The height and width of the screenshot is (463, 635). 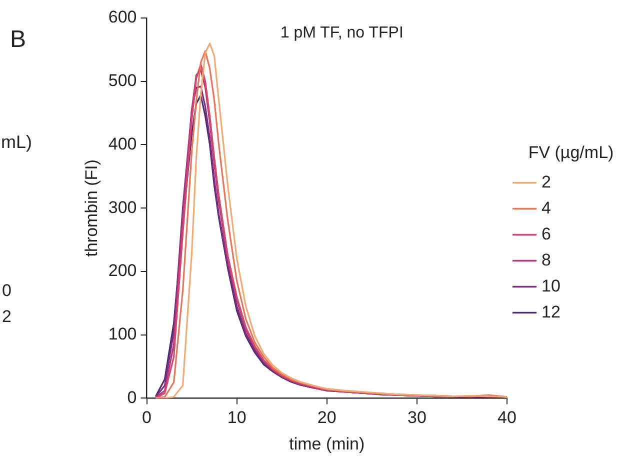 What do you see at coordinates (122, 80) in the screenshot?
I see `y-tick-label: 500` at bounding box center [122, 80].